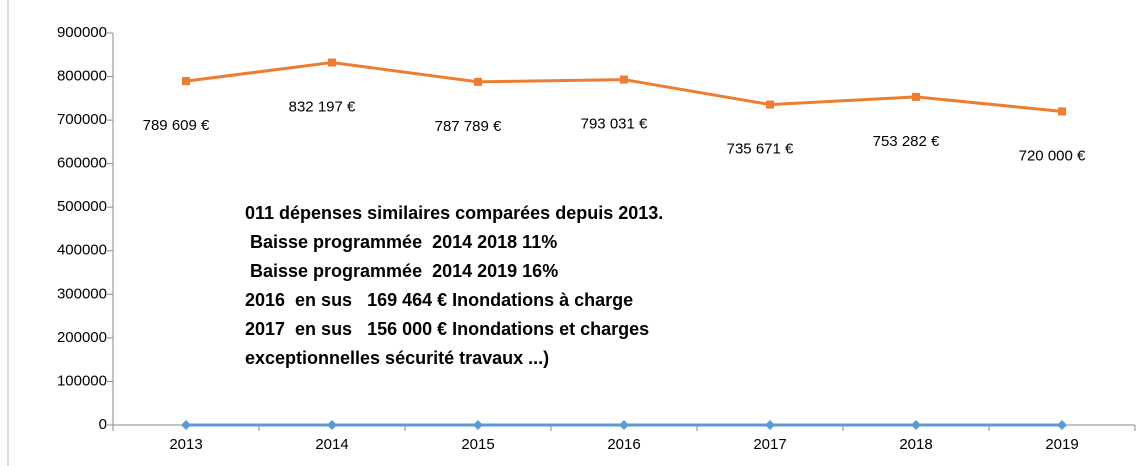 This screenshot has width=1144, height=466. What do you see at coordinates (82, 32) in the screenshot?
I see `y-tick-label: 900000` at bounding box center [82, 32].